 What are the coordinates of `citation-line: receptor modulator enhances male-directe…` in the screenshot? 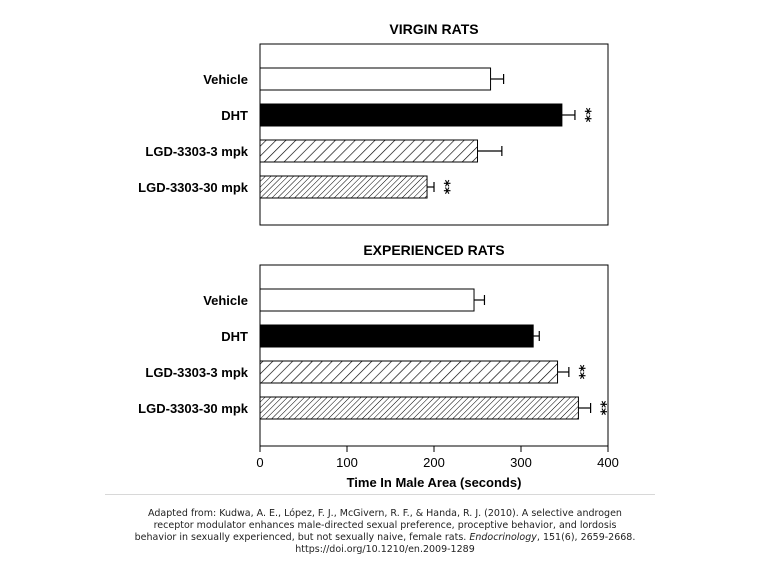 It's located at (385, 525).